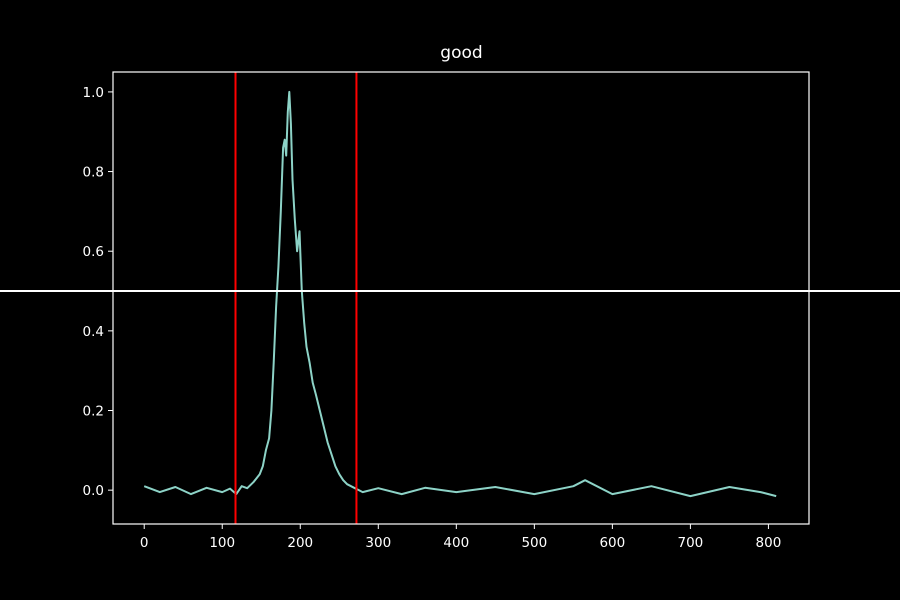 This screenshot has width=900, height=600. I want to click on x-tick-label: 0, so click(144, 543).